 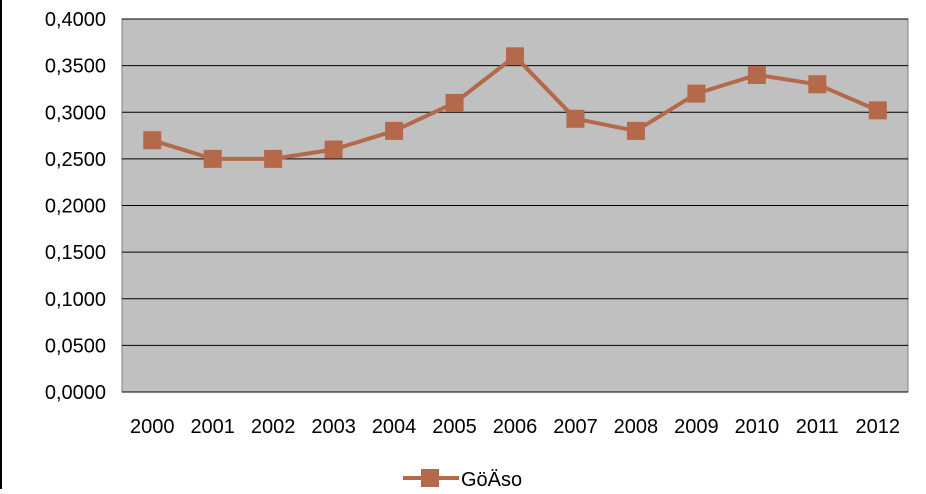 What do you see at coordinates (75, 67) in the screenshot?
I see `y-tick-label: 0,3500` at bounding box center [75, 67].